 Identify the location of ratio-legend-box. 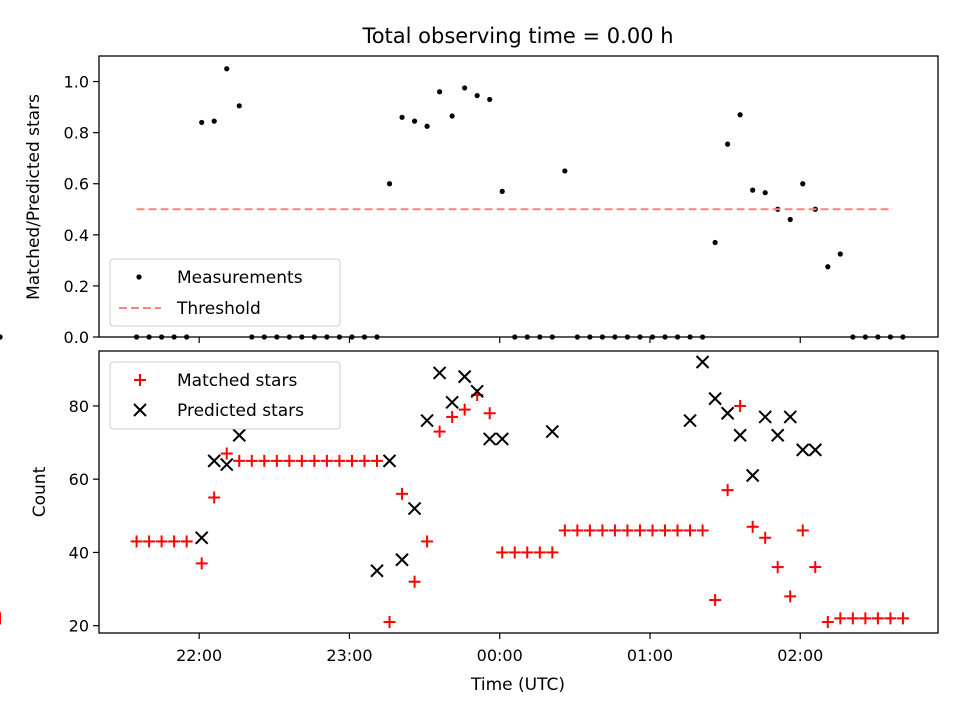
(225, 292).